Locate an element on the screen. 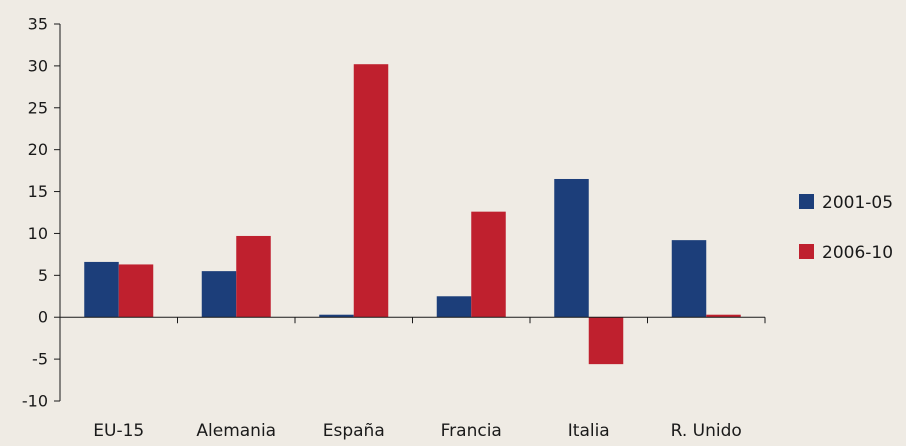 The image size is (906, 446). bar-2006-10-francia is located at coordinates (488, 264).